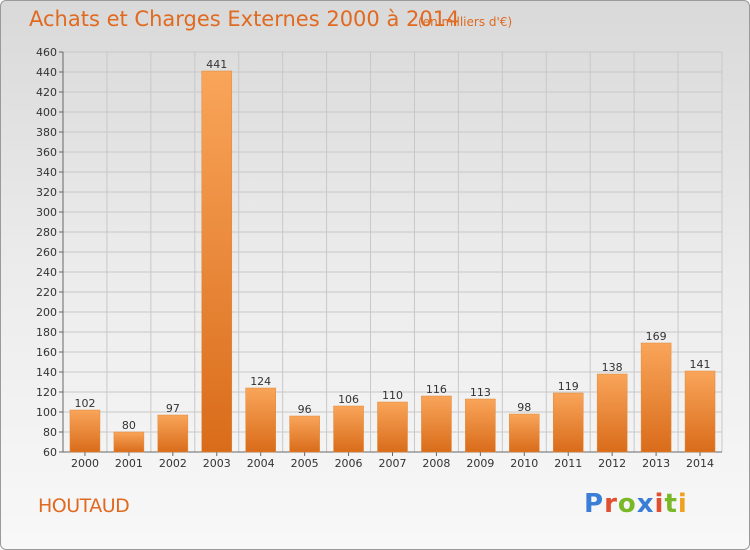  I want to click on town-name: HOUTAUD, so click(84, 506).